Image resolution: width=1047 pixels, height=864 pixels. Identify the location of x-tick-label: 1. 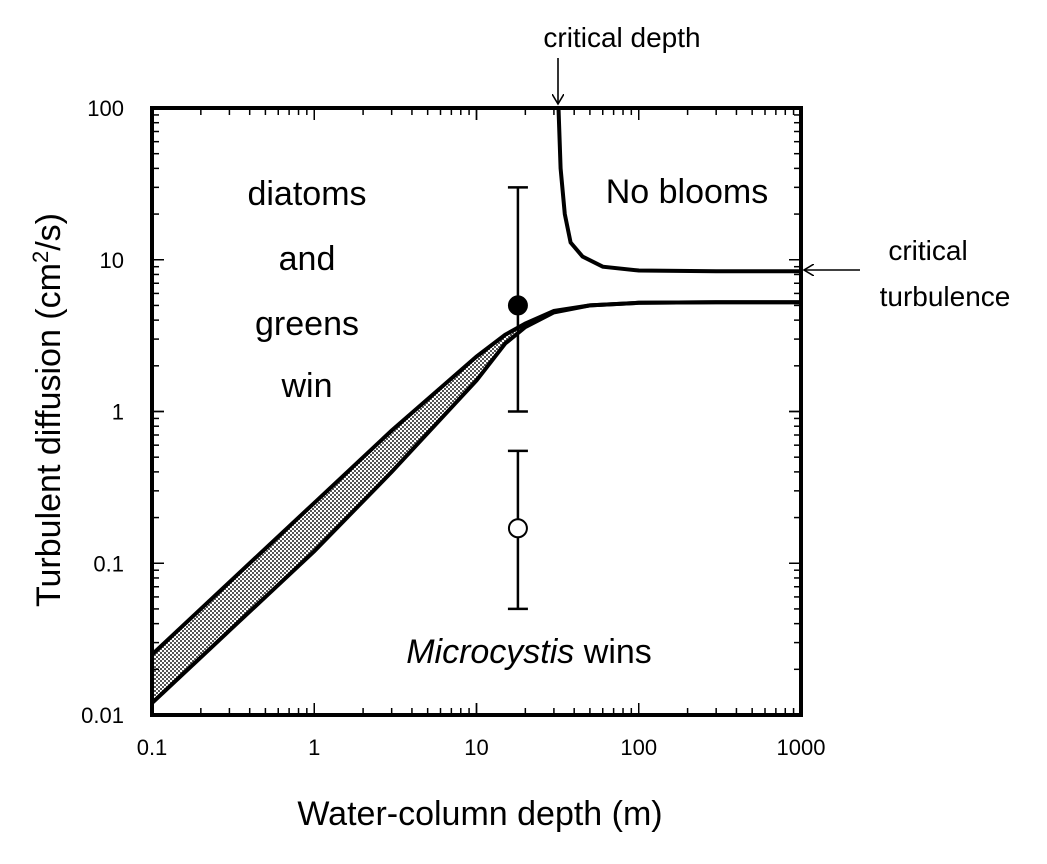
(314, 747).